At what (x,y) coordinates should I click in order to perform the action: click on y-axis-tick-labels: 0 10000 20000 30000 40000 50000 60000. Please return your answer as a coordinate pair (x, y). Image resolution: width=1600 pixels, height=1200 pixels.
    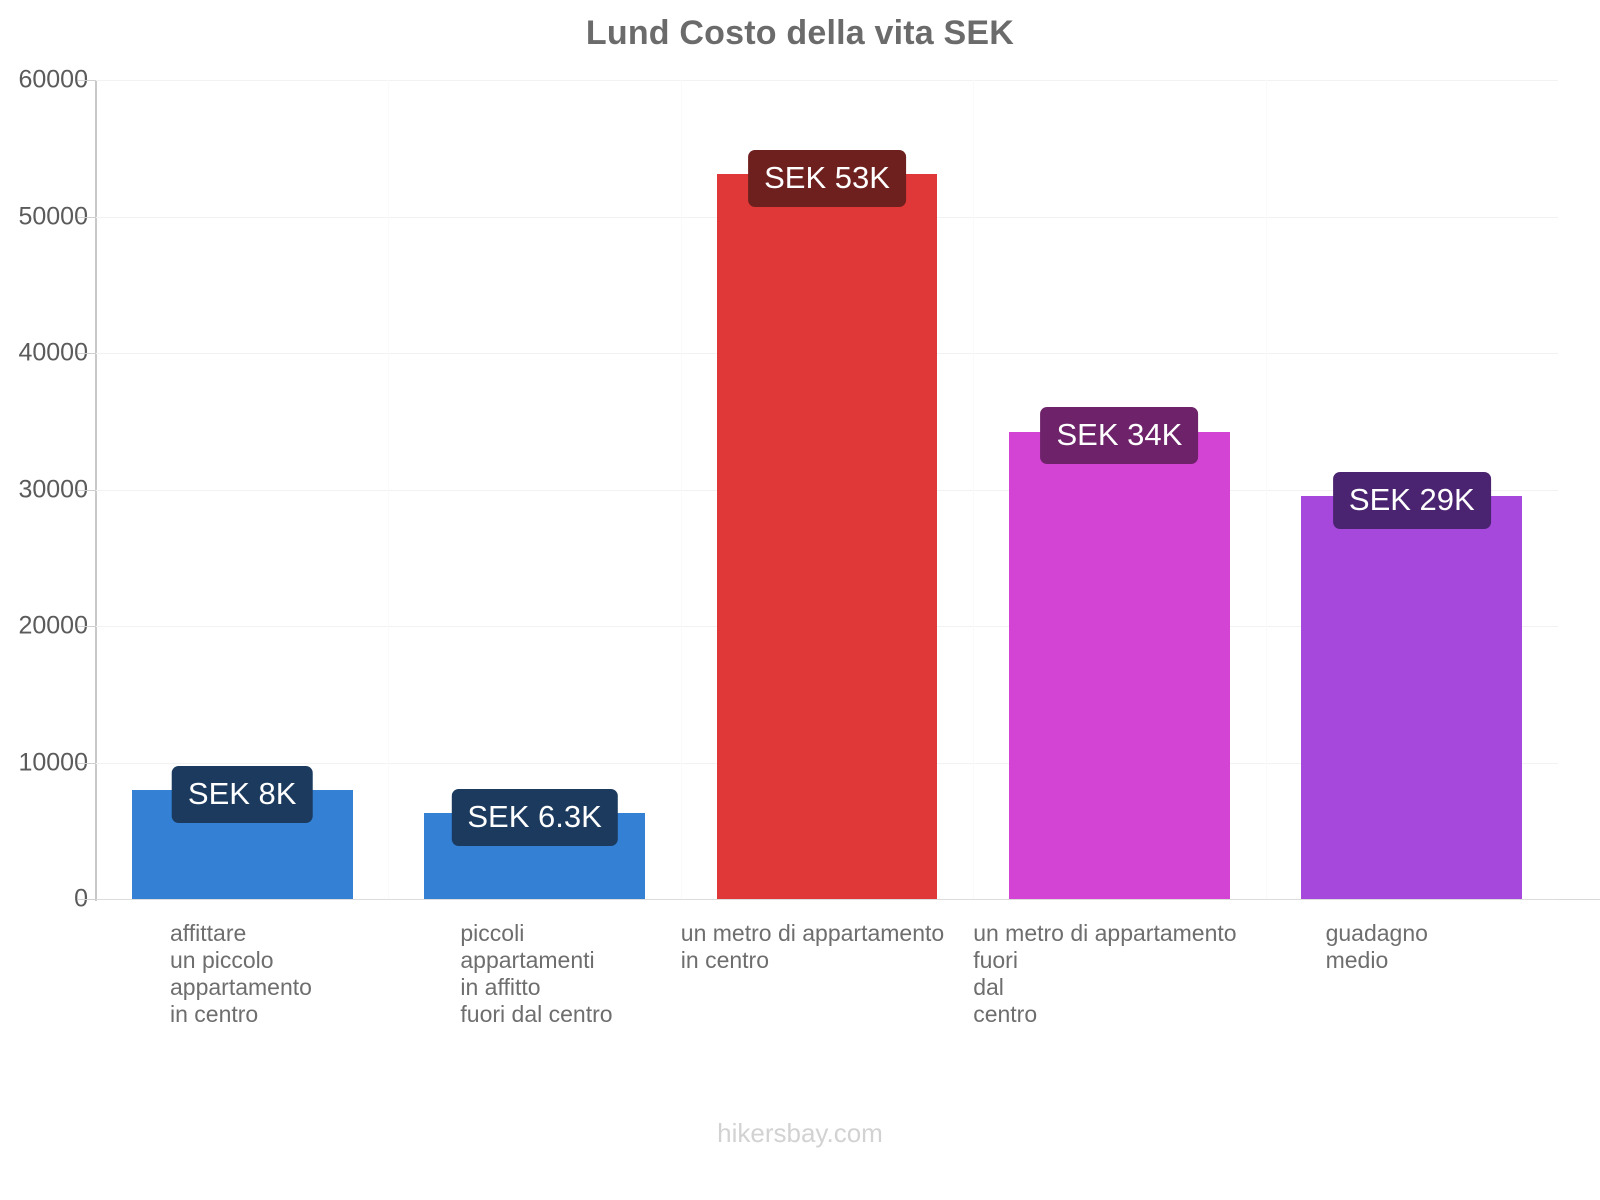
    Looking at the image, I should click on (44, 600).